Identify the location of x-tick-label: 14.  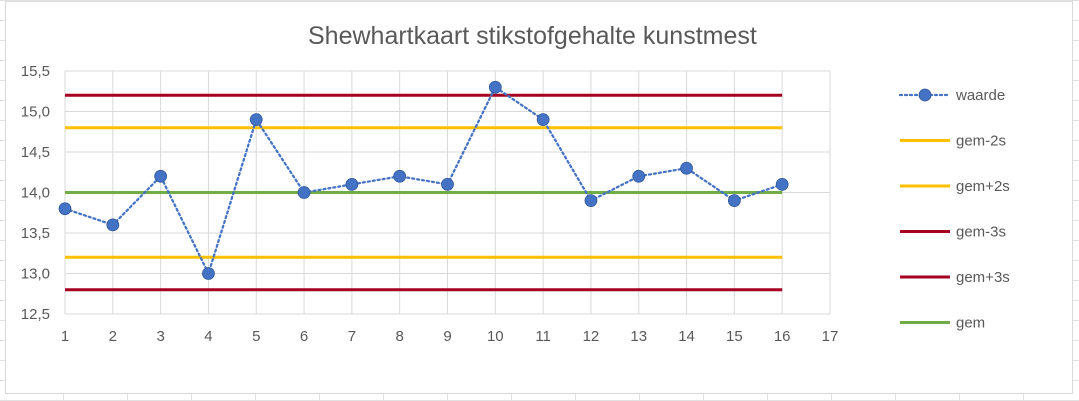
(686, 336).